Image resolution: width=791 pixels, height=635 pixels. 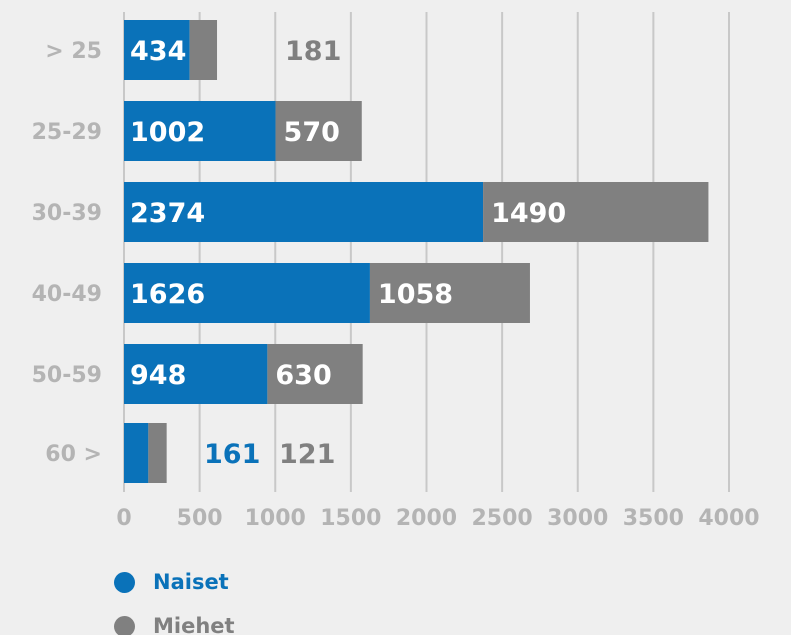 What do you see at coordinates (307, 454) in the screenshot?
I see `data-label-miehet: 121` at bounding box center [307, 454].